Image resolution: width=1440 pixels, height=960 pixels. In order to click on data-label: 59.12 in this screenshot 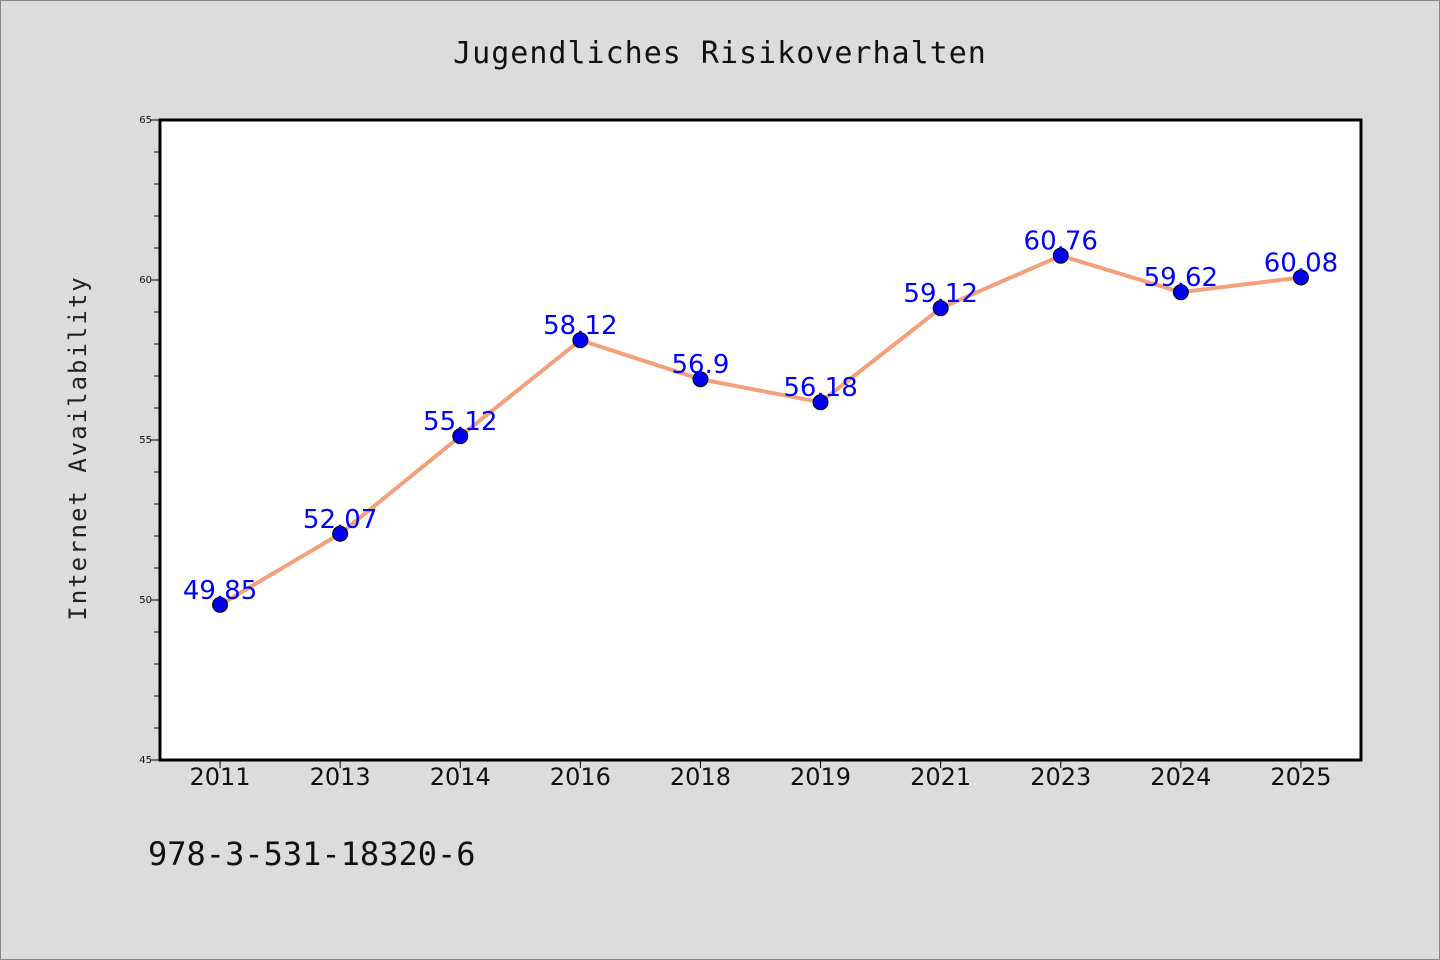, I will do `click(940, 294)`.